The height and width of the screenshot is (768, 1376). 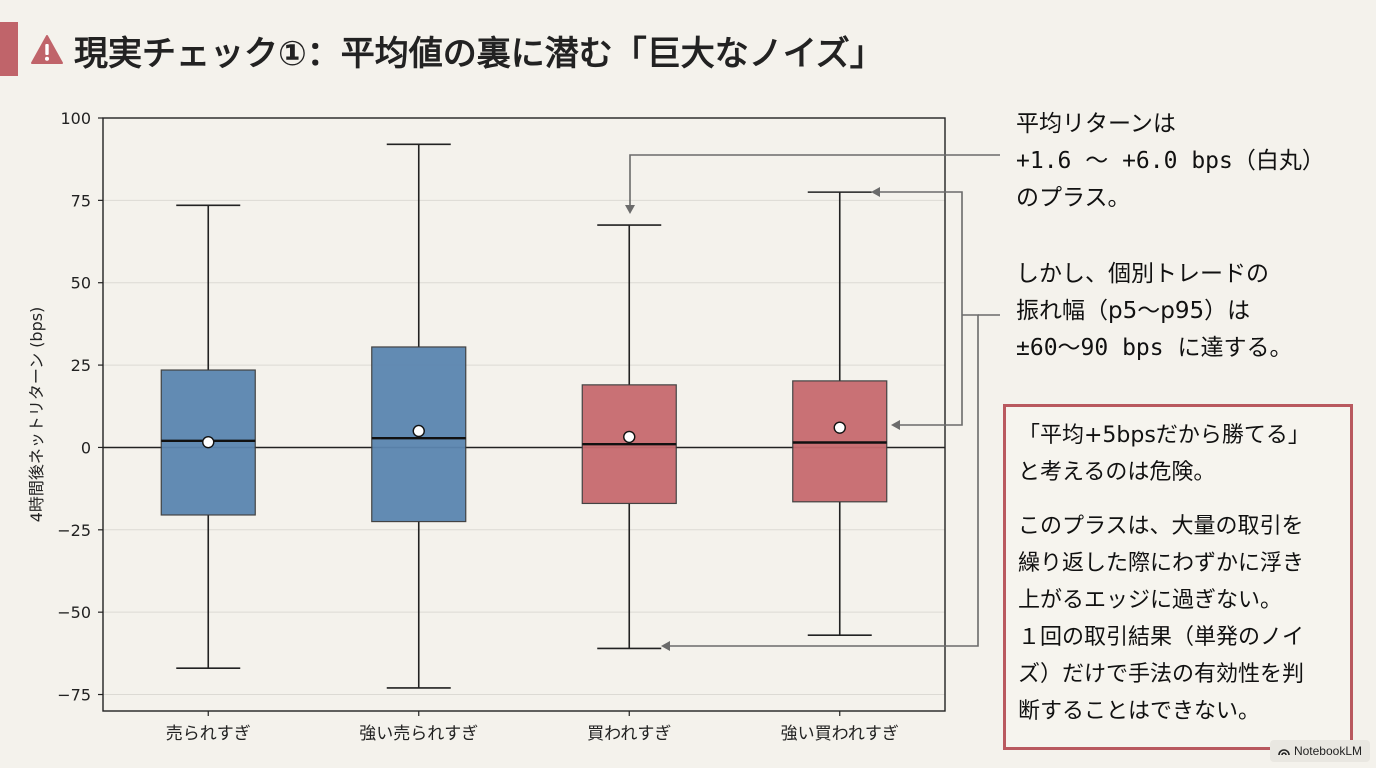 What do you see at coordinates (1164, 454) in the screenshot?
I see `callout-quote: 「平均+5bpsだから勝てる」 と考えるのは危険。` at bounding box center [1164, 454].